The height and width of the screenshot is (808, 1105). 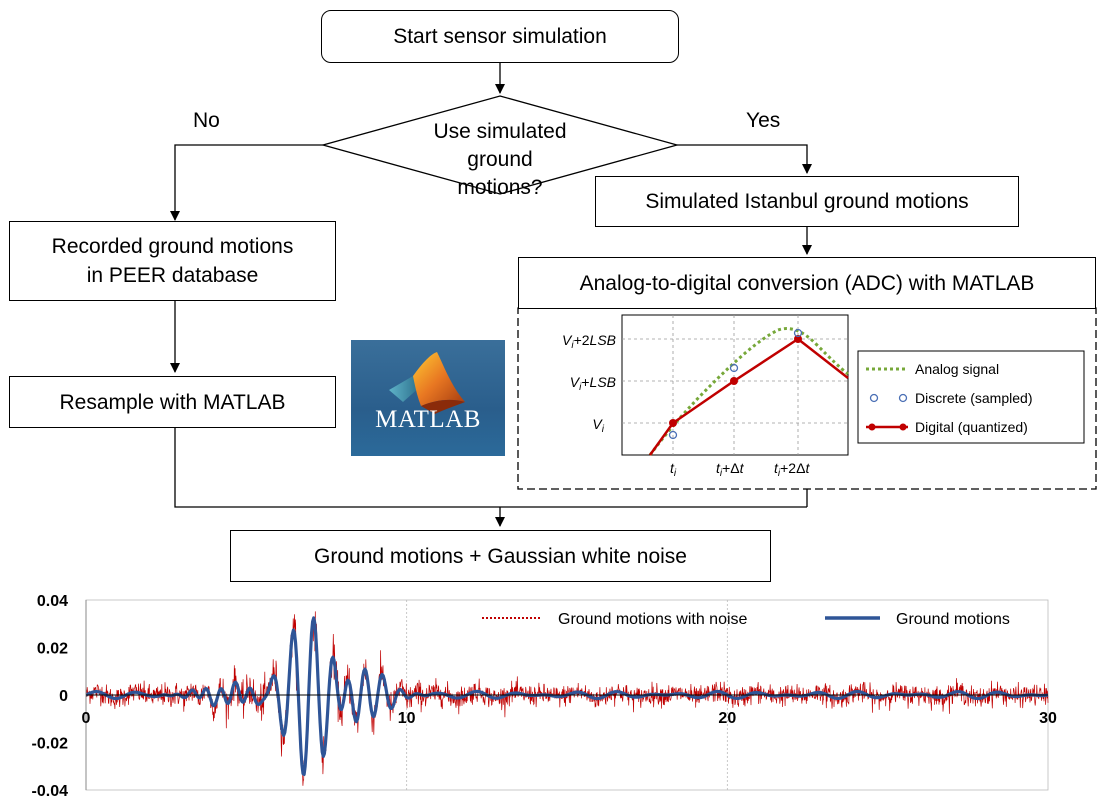 What do you see at coordinates (792, 469) in the screenshot?
I see `adc-x-label-3: ti+2Δt` at bounding box center [792, 469].